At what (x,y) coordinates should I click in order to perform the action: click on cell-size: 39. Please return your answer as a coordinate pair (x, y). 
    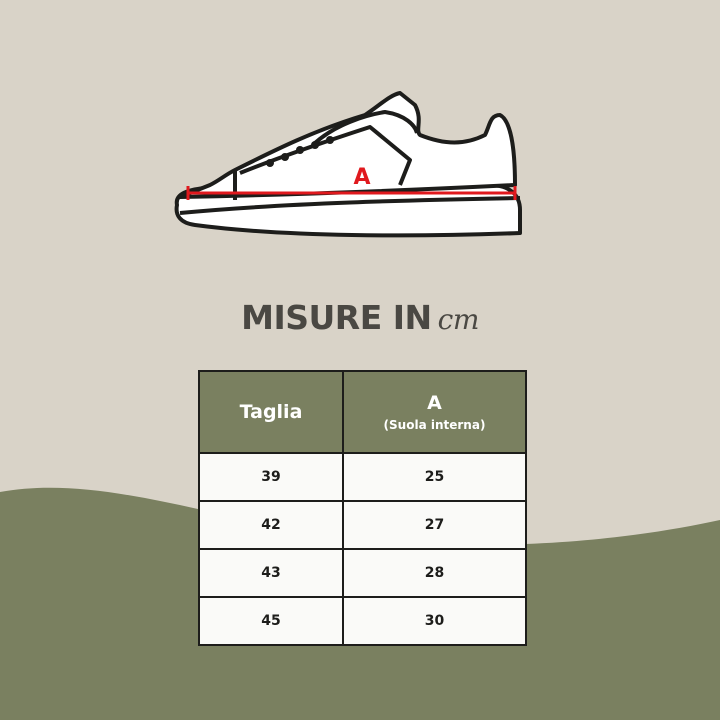
    Looking at the image, I should click on (271, 477).